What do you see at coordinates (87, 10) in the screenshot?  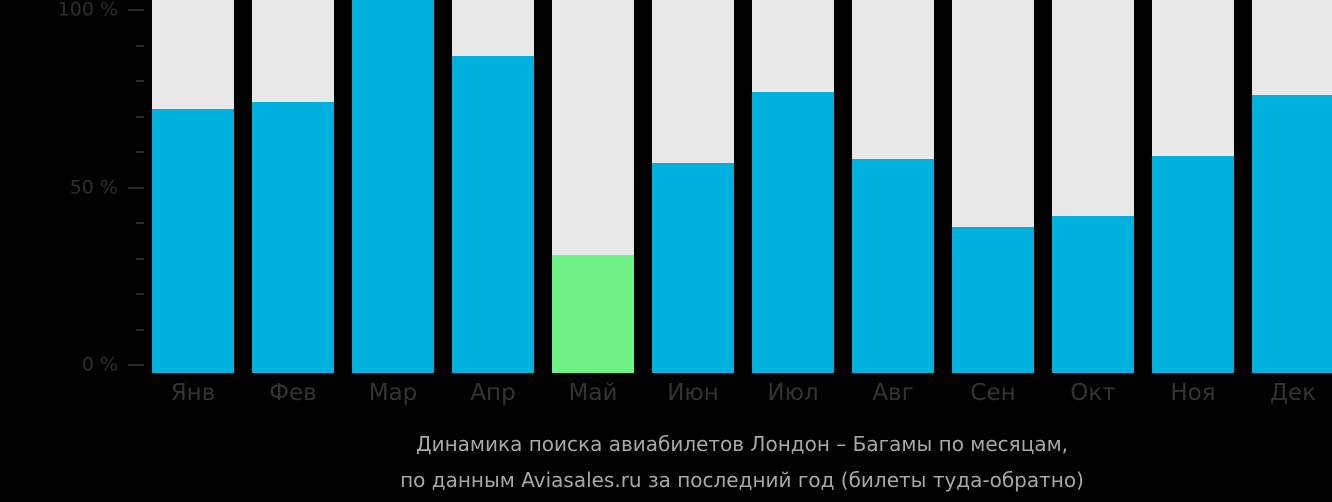 I see `y-tick-label: 100 %` at bounding box center [87, 10].